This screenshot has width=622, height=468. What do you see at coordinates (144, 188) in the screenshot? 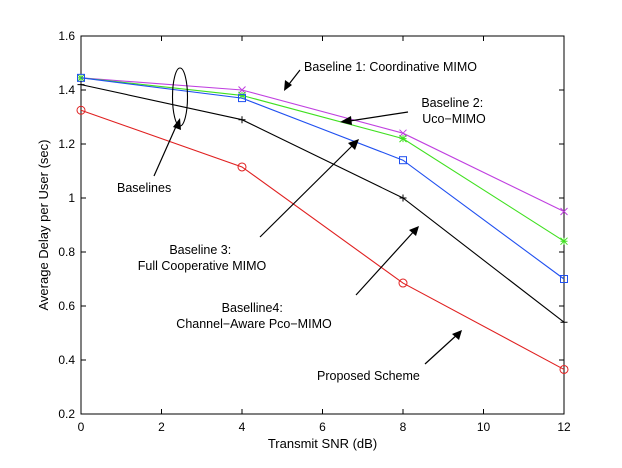
I see `annotation-baselines: Baselines` at bounding box center [144, 188].